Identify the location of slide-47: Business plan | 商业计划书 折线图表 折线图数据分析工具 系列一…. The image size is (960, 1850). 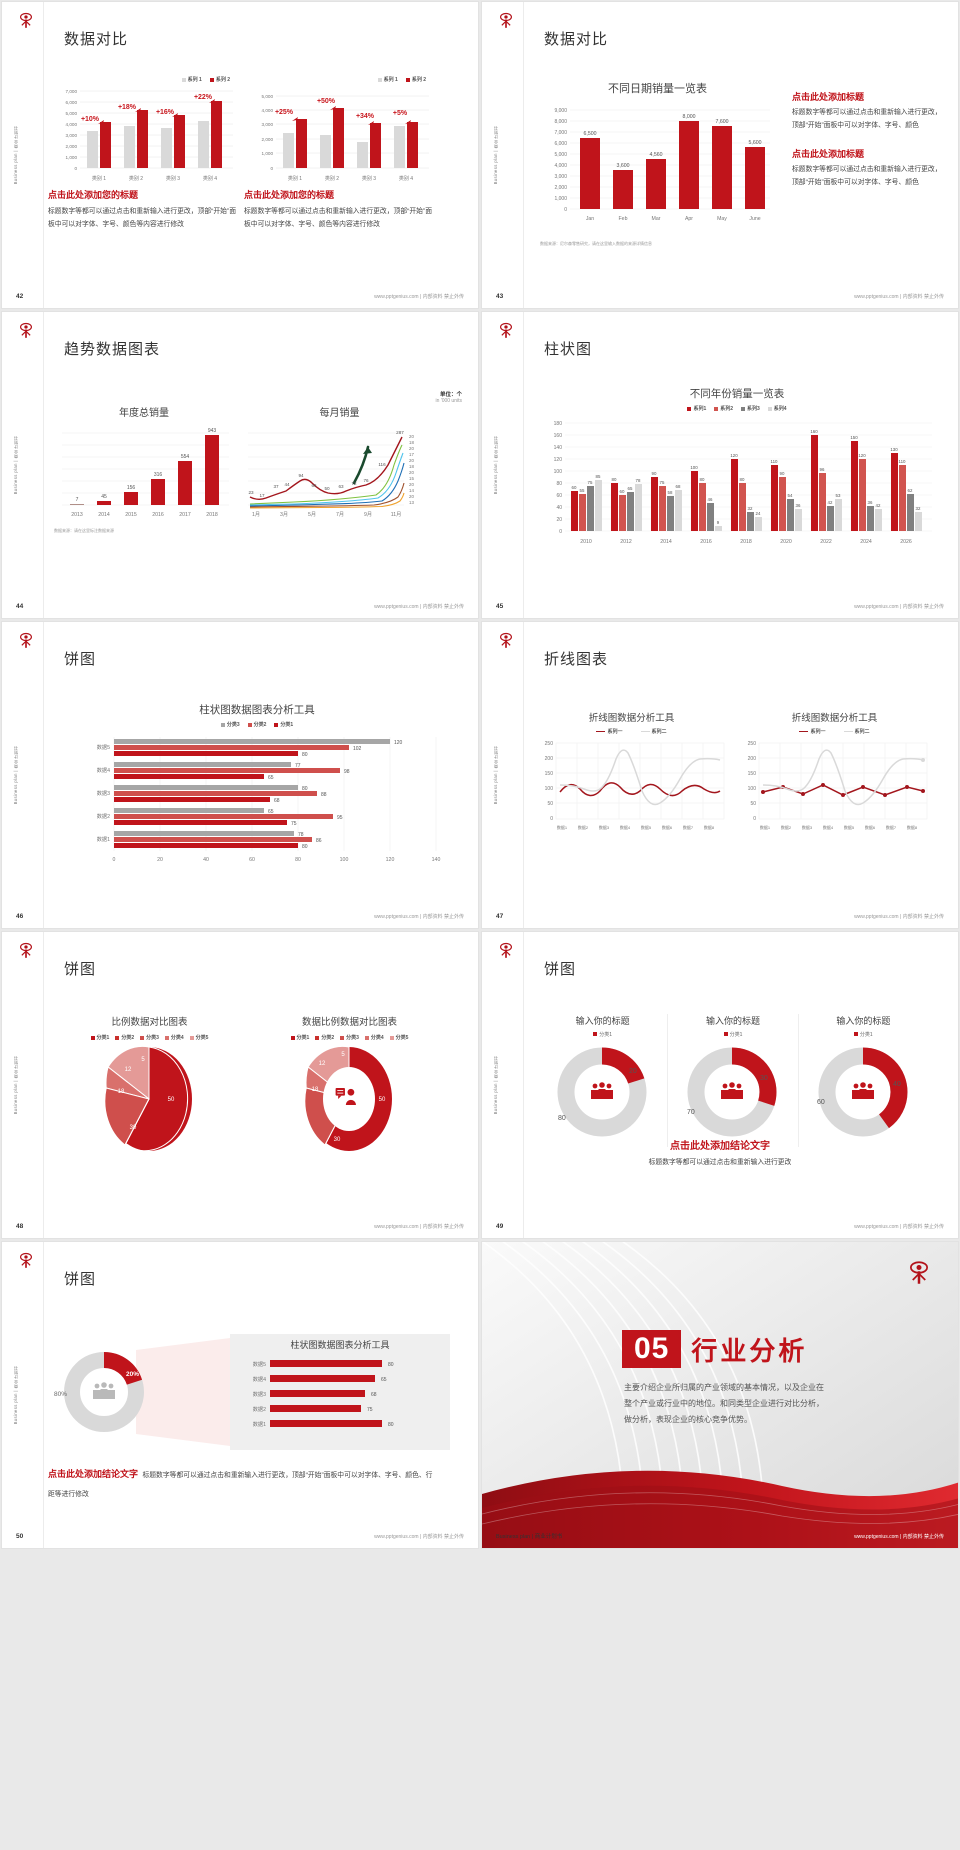
(720, 775).